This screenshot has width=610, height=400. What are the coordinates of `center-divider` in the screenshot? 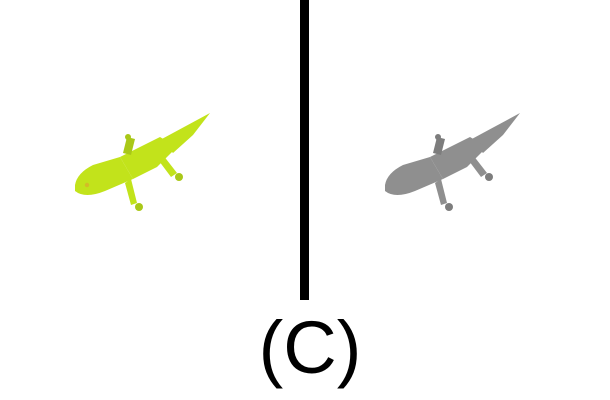 It's located at (304, 150).